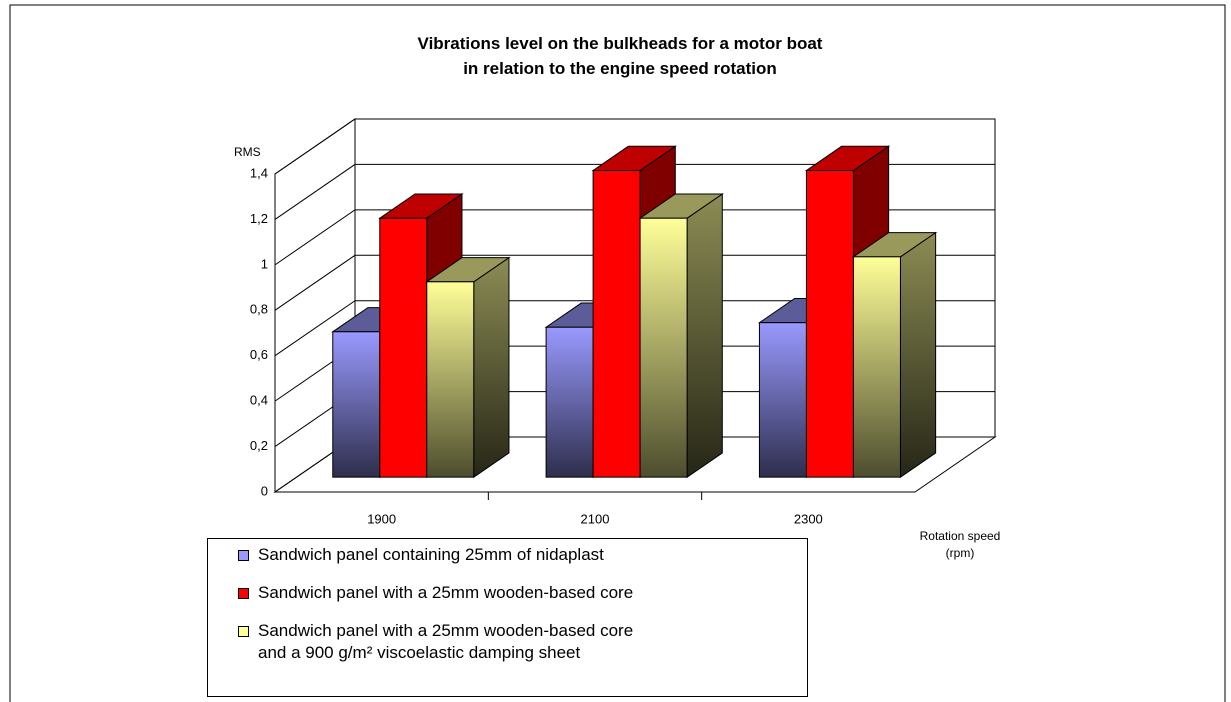 The width and height of the screenshot is (1231, 702). What do you see at coordinates (264, 263) in the screenshot?
I see `y-tick-label: 1` at bounding box center [264, 263].